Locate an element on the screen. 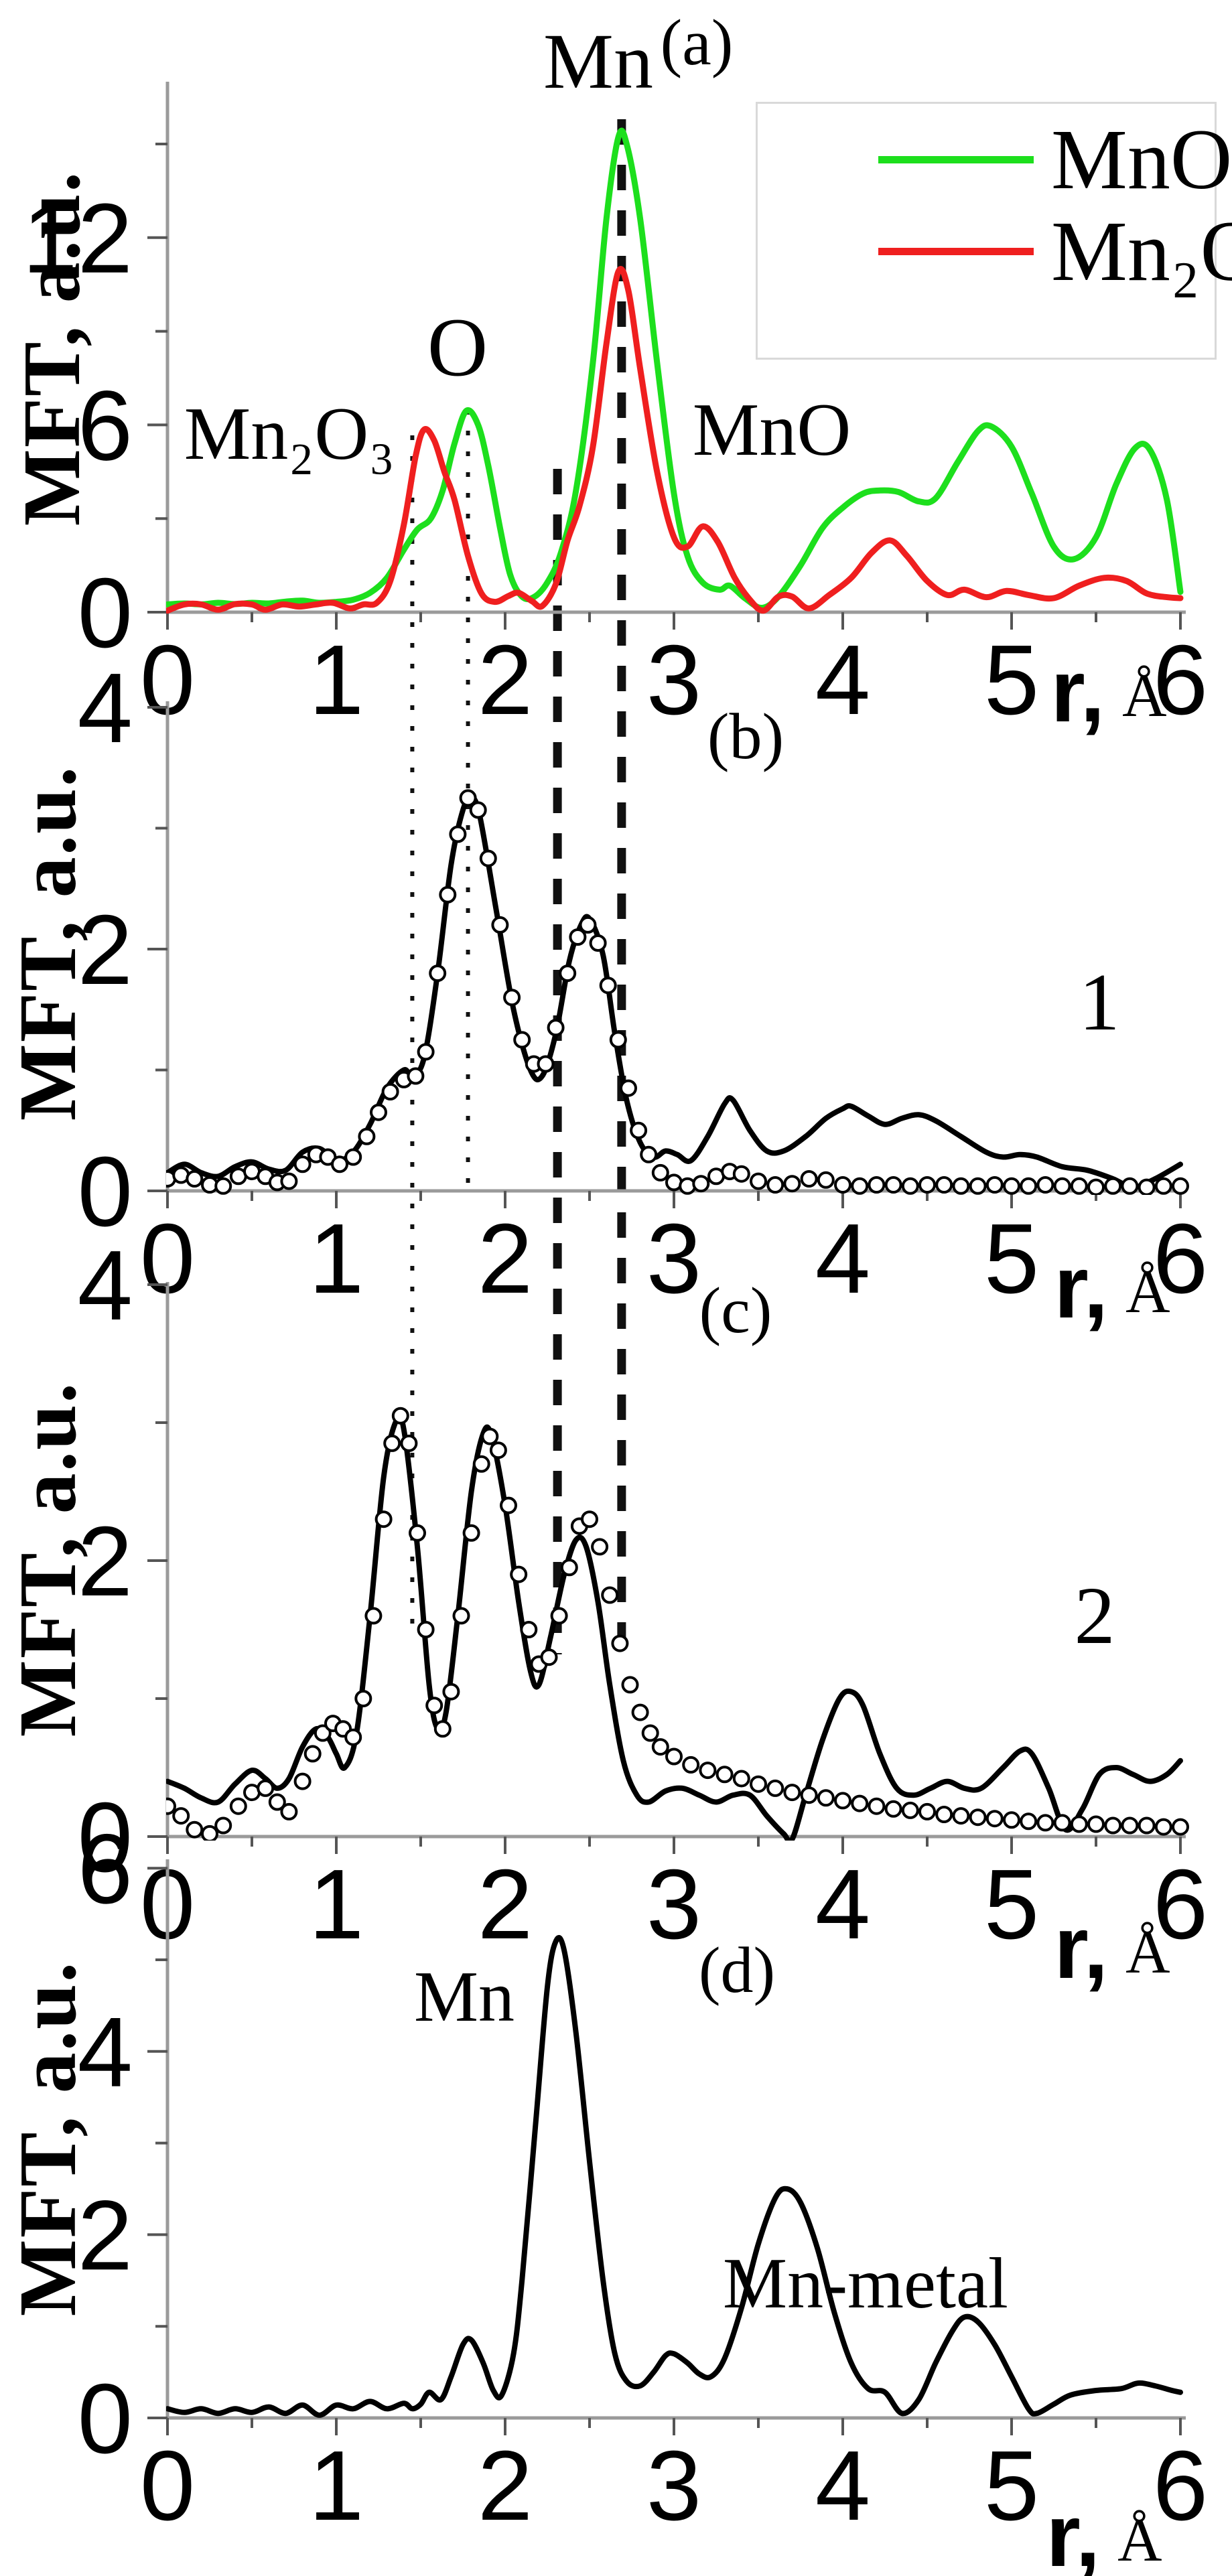 This screenshot has height=2576, width=1232. series-line-sample 1 experiment is located at coordinates (674, 992).